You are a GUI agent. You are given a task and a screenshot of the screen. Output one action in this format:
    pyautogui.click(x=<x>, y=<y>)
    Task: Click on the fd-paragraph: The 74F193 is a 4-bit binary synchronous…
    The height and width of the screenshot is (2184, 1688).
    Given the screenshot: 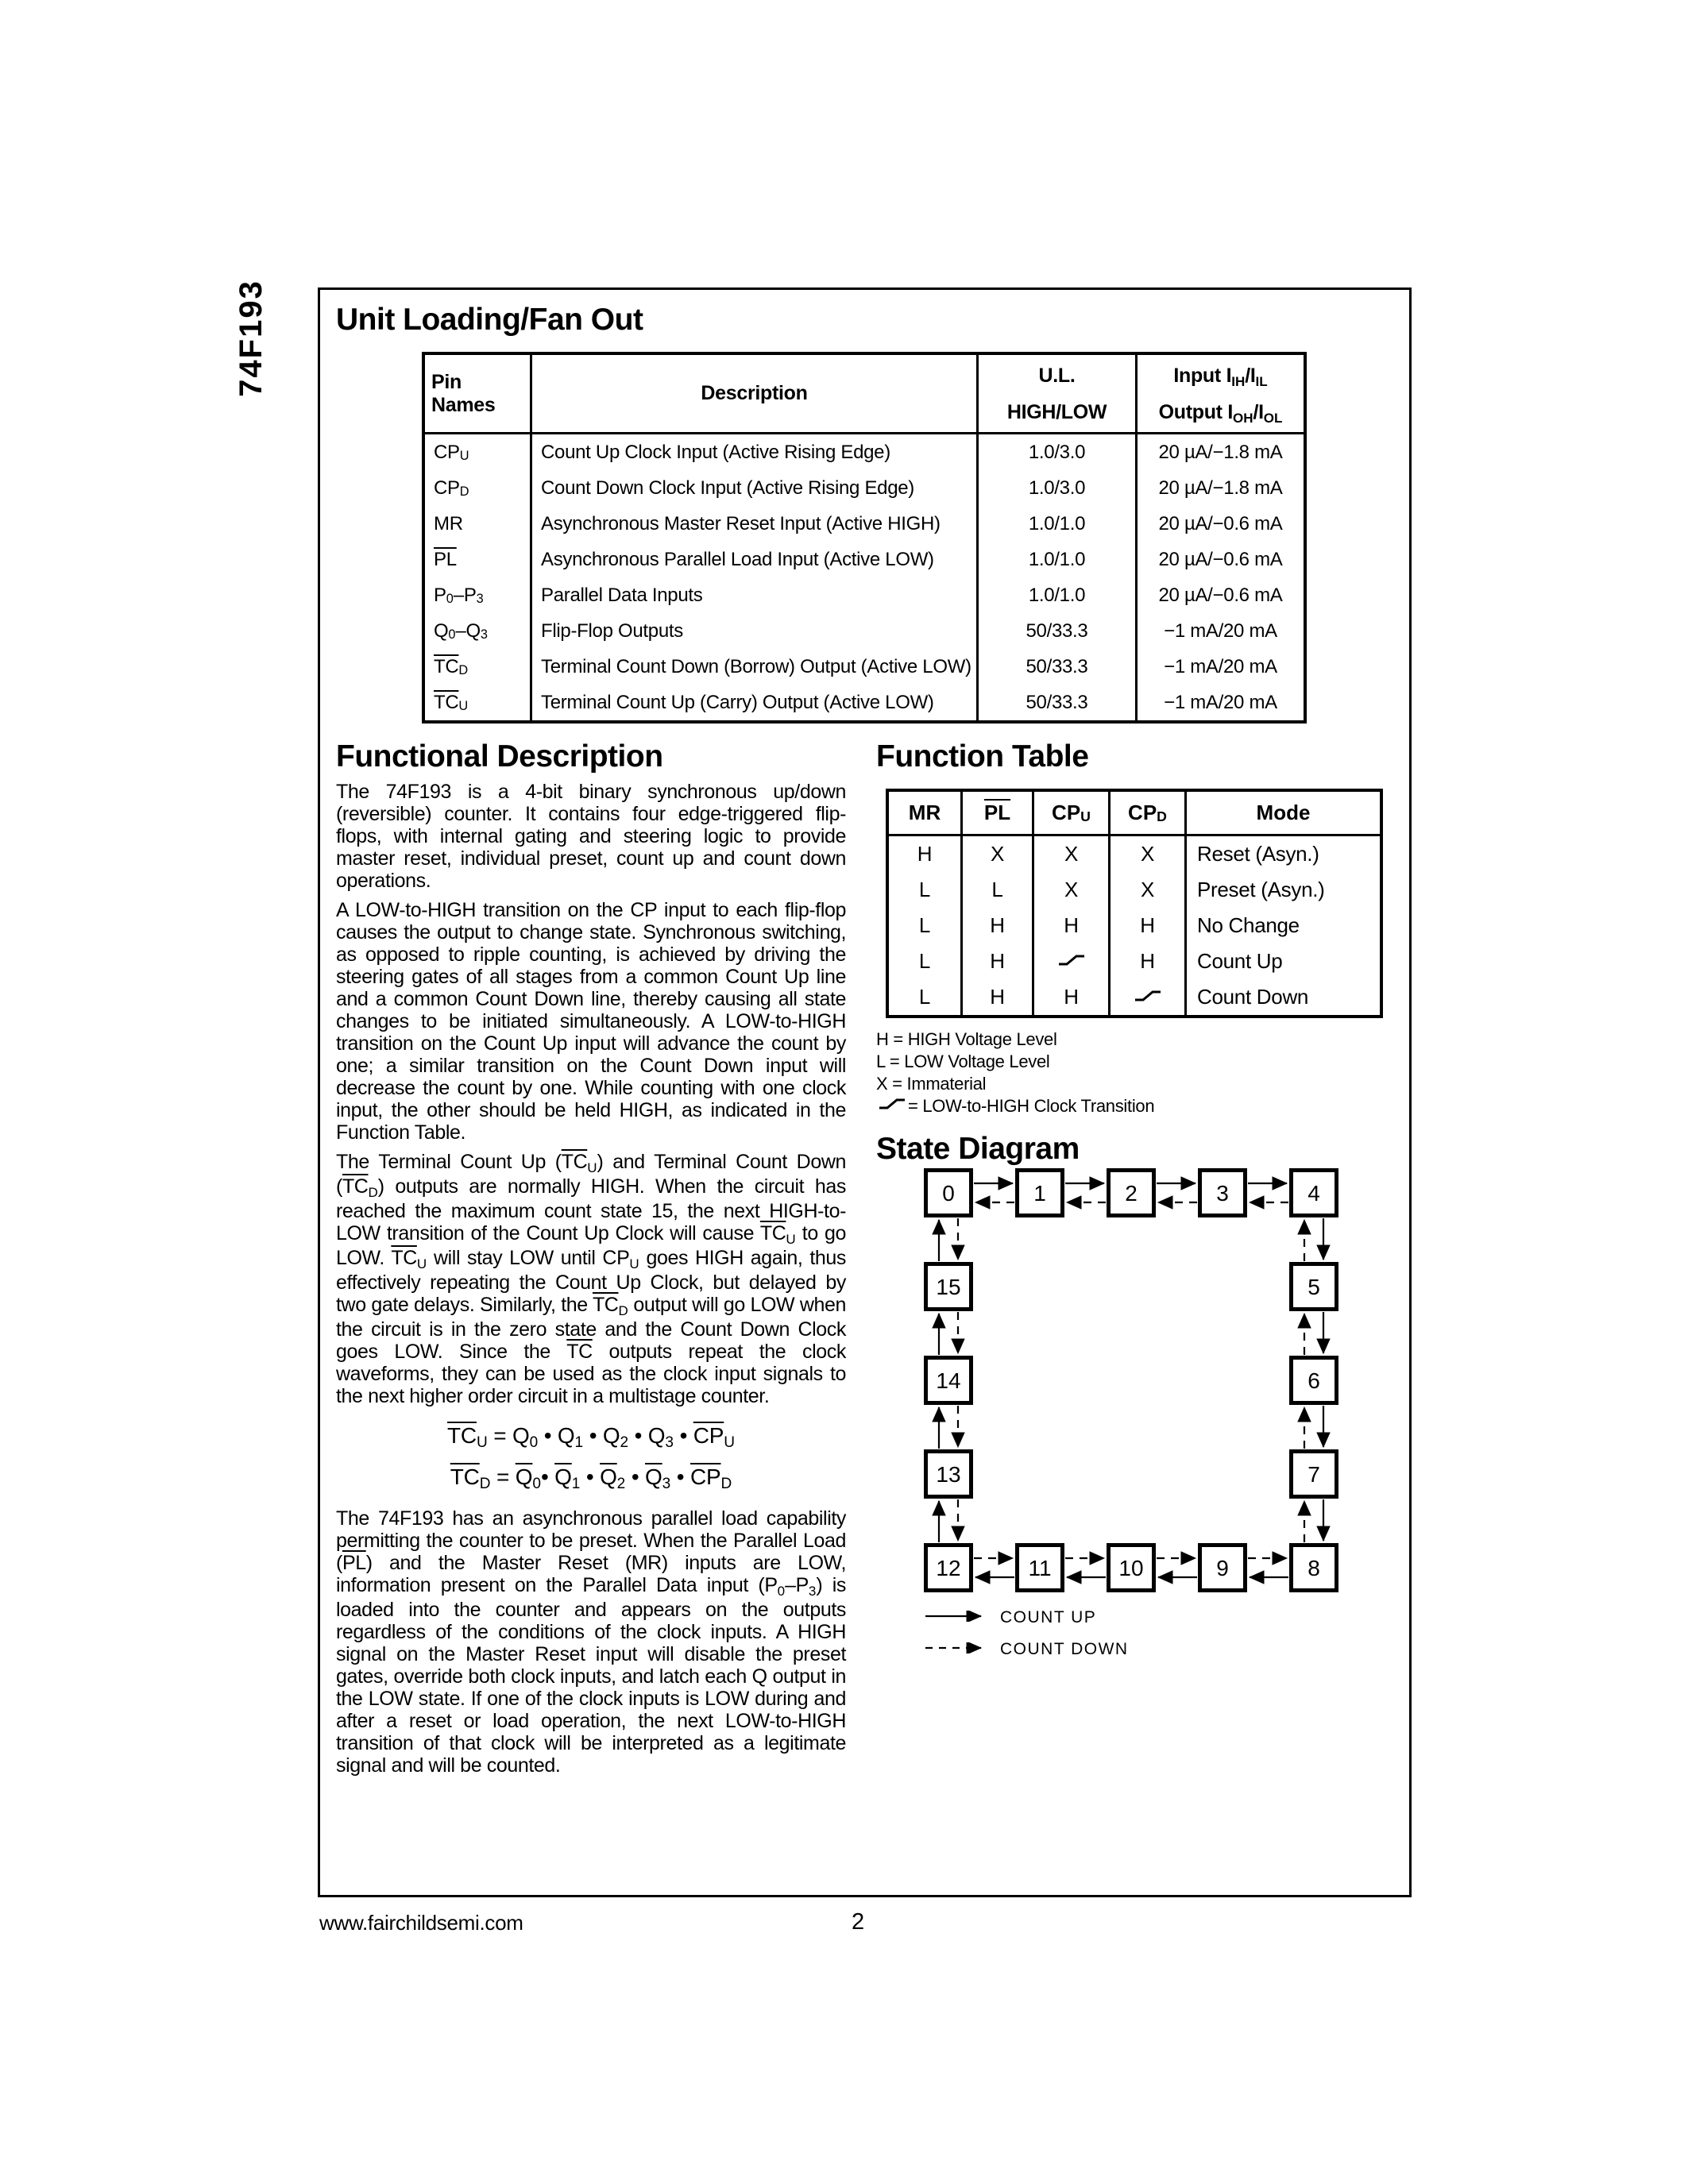 What is the action you would take?
    pyautogui.click(x=591, y=836)
    